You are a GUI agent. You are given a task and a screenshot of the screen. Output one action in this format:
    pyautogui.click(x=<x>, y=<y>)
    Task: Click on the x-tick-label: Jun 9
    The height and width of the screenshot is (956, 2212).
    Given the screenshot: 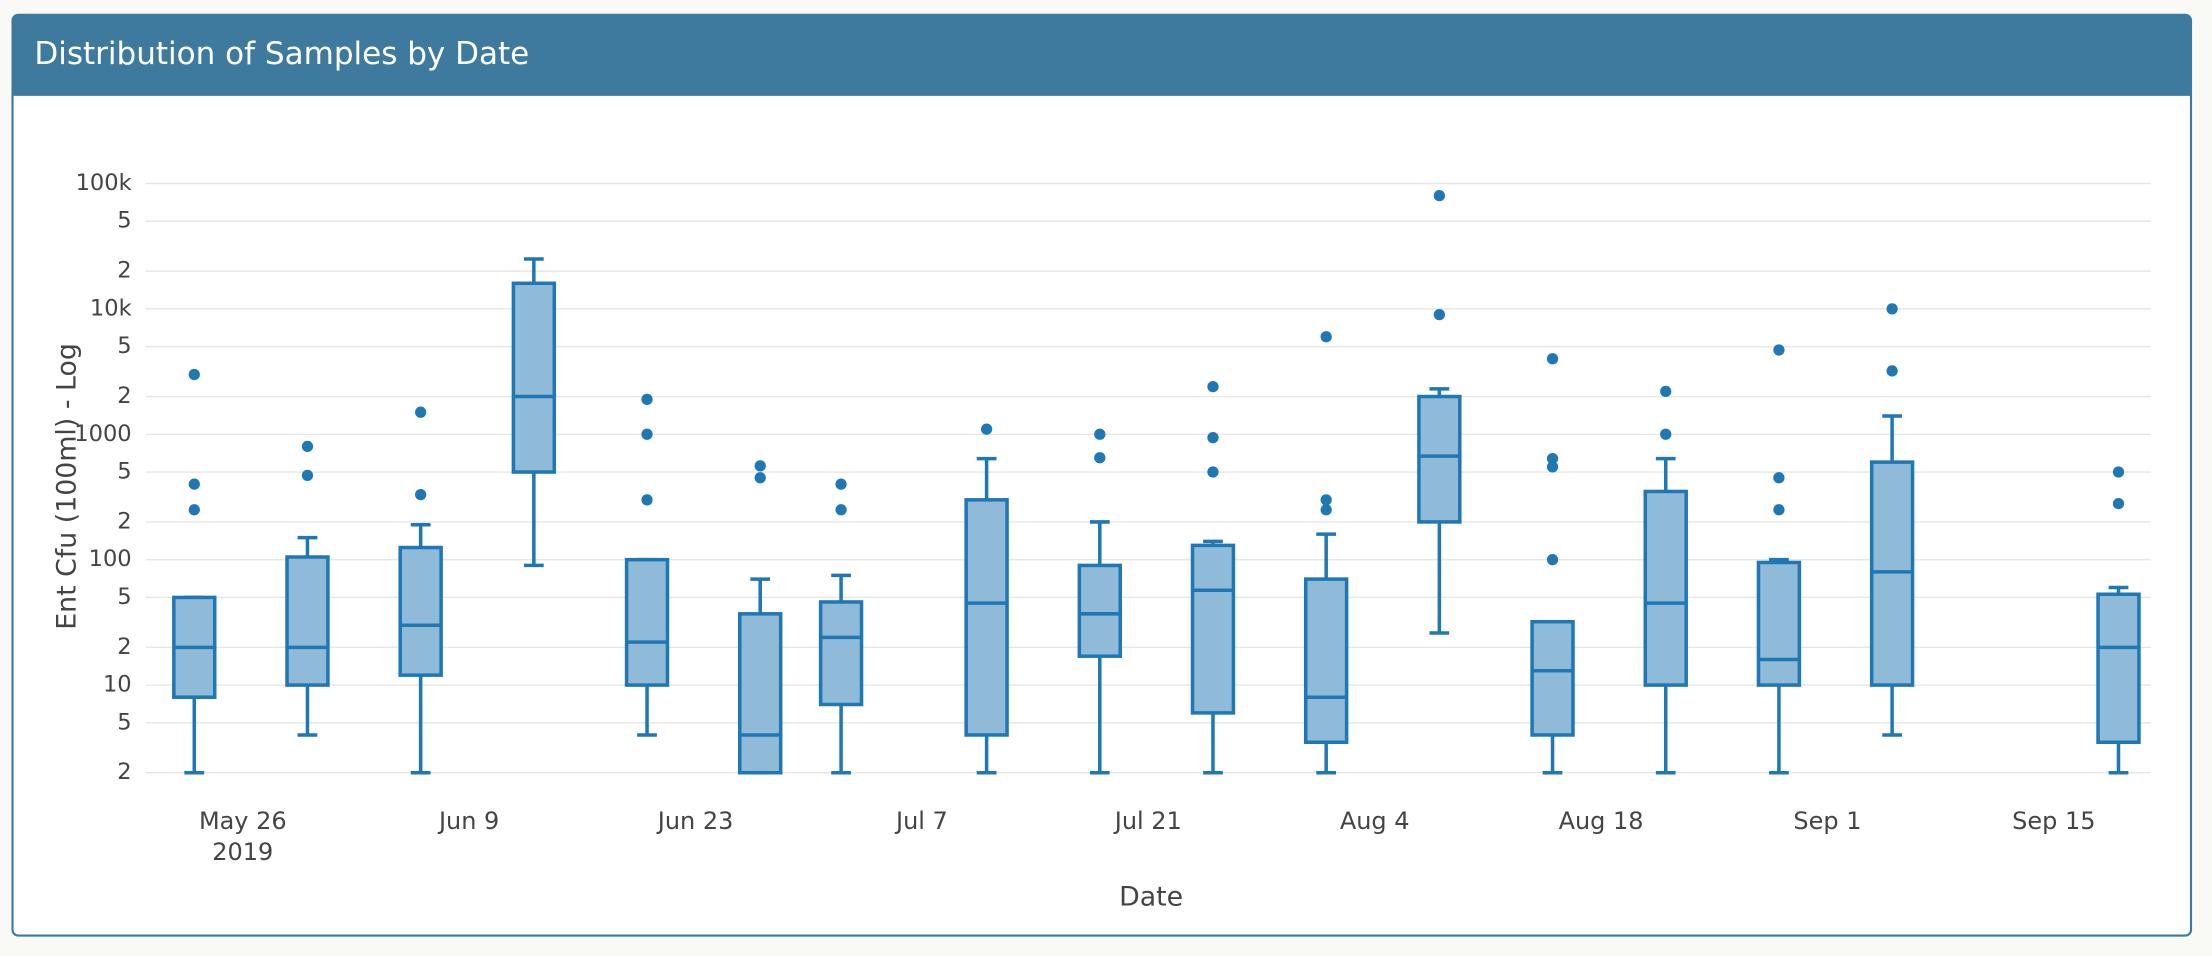 What is the action you would take?
    pyautogui.click(x=468, y=821)
    